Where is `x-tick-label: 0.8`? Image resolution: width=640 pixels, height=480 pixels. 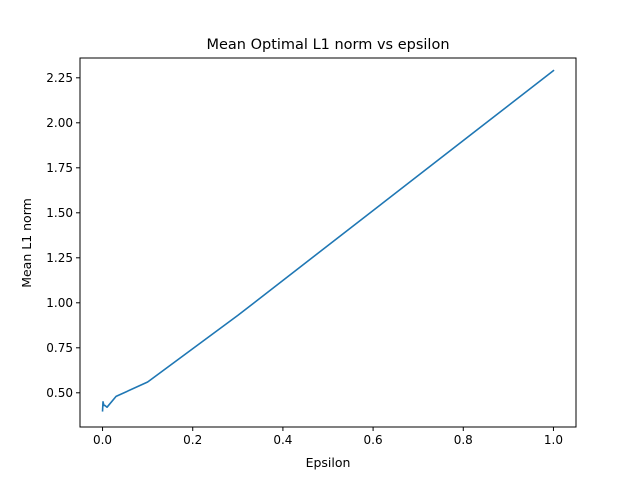
x-tick-label: 0.8 is located at coordinates (463, 440).